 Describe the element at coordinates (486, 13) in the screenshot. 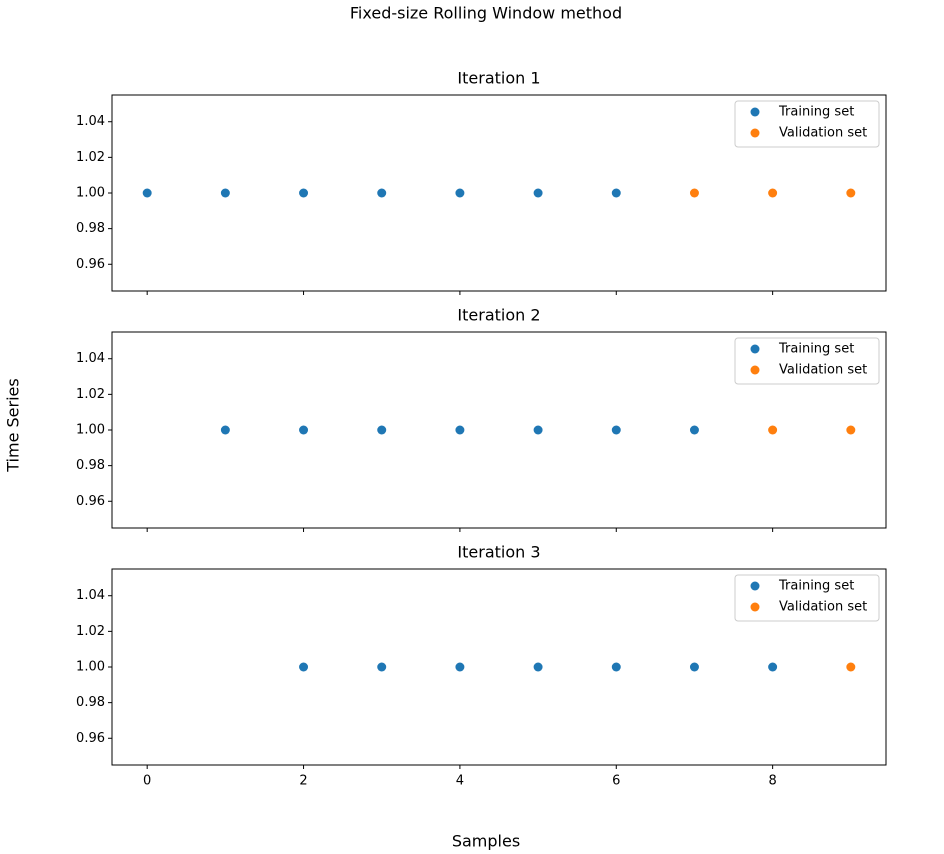

I see `figure-title: Fixed-size Rolling Window method` at that location.